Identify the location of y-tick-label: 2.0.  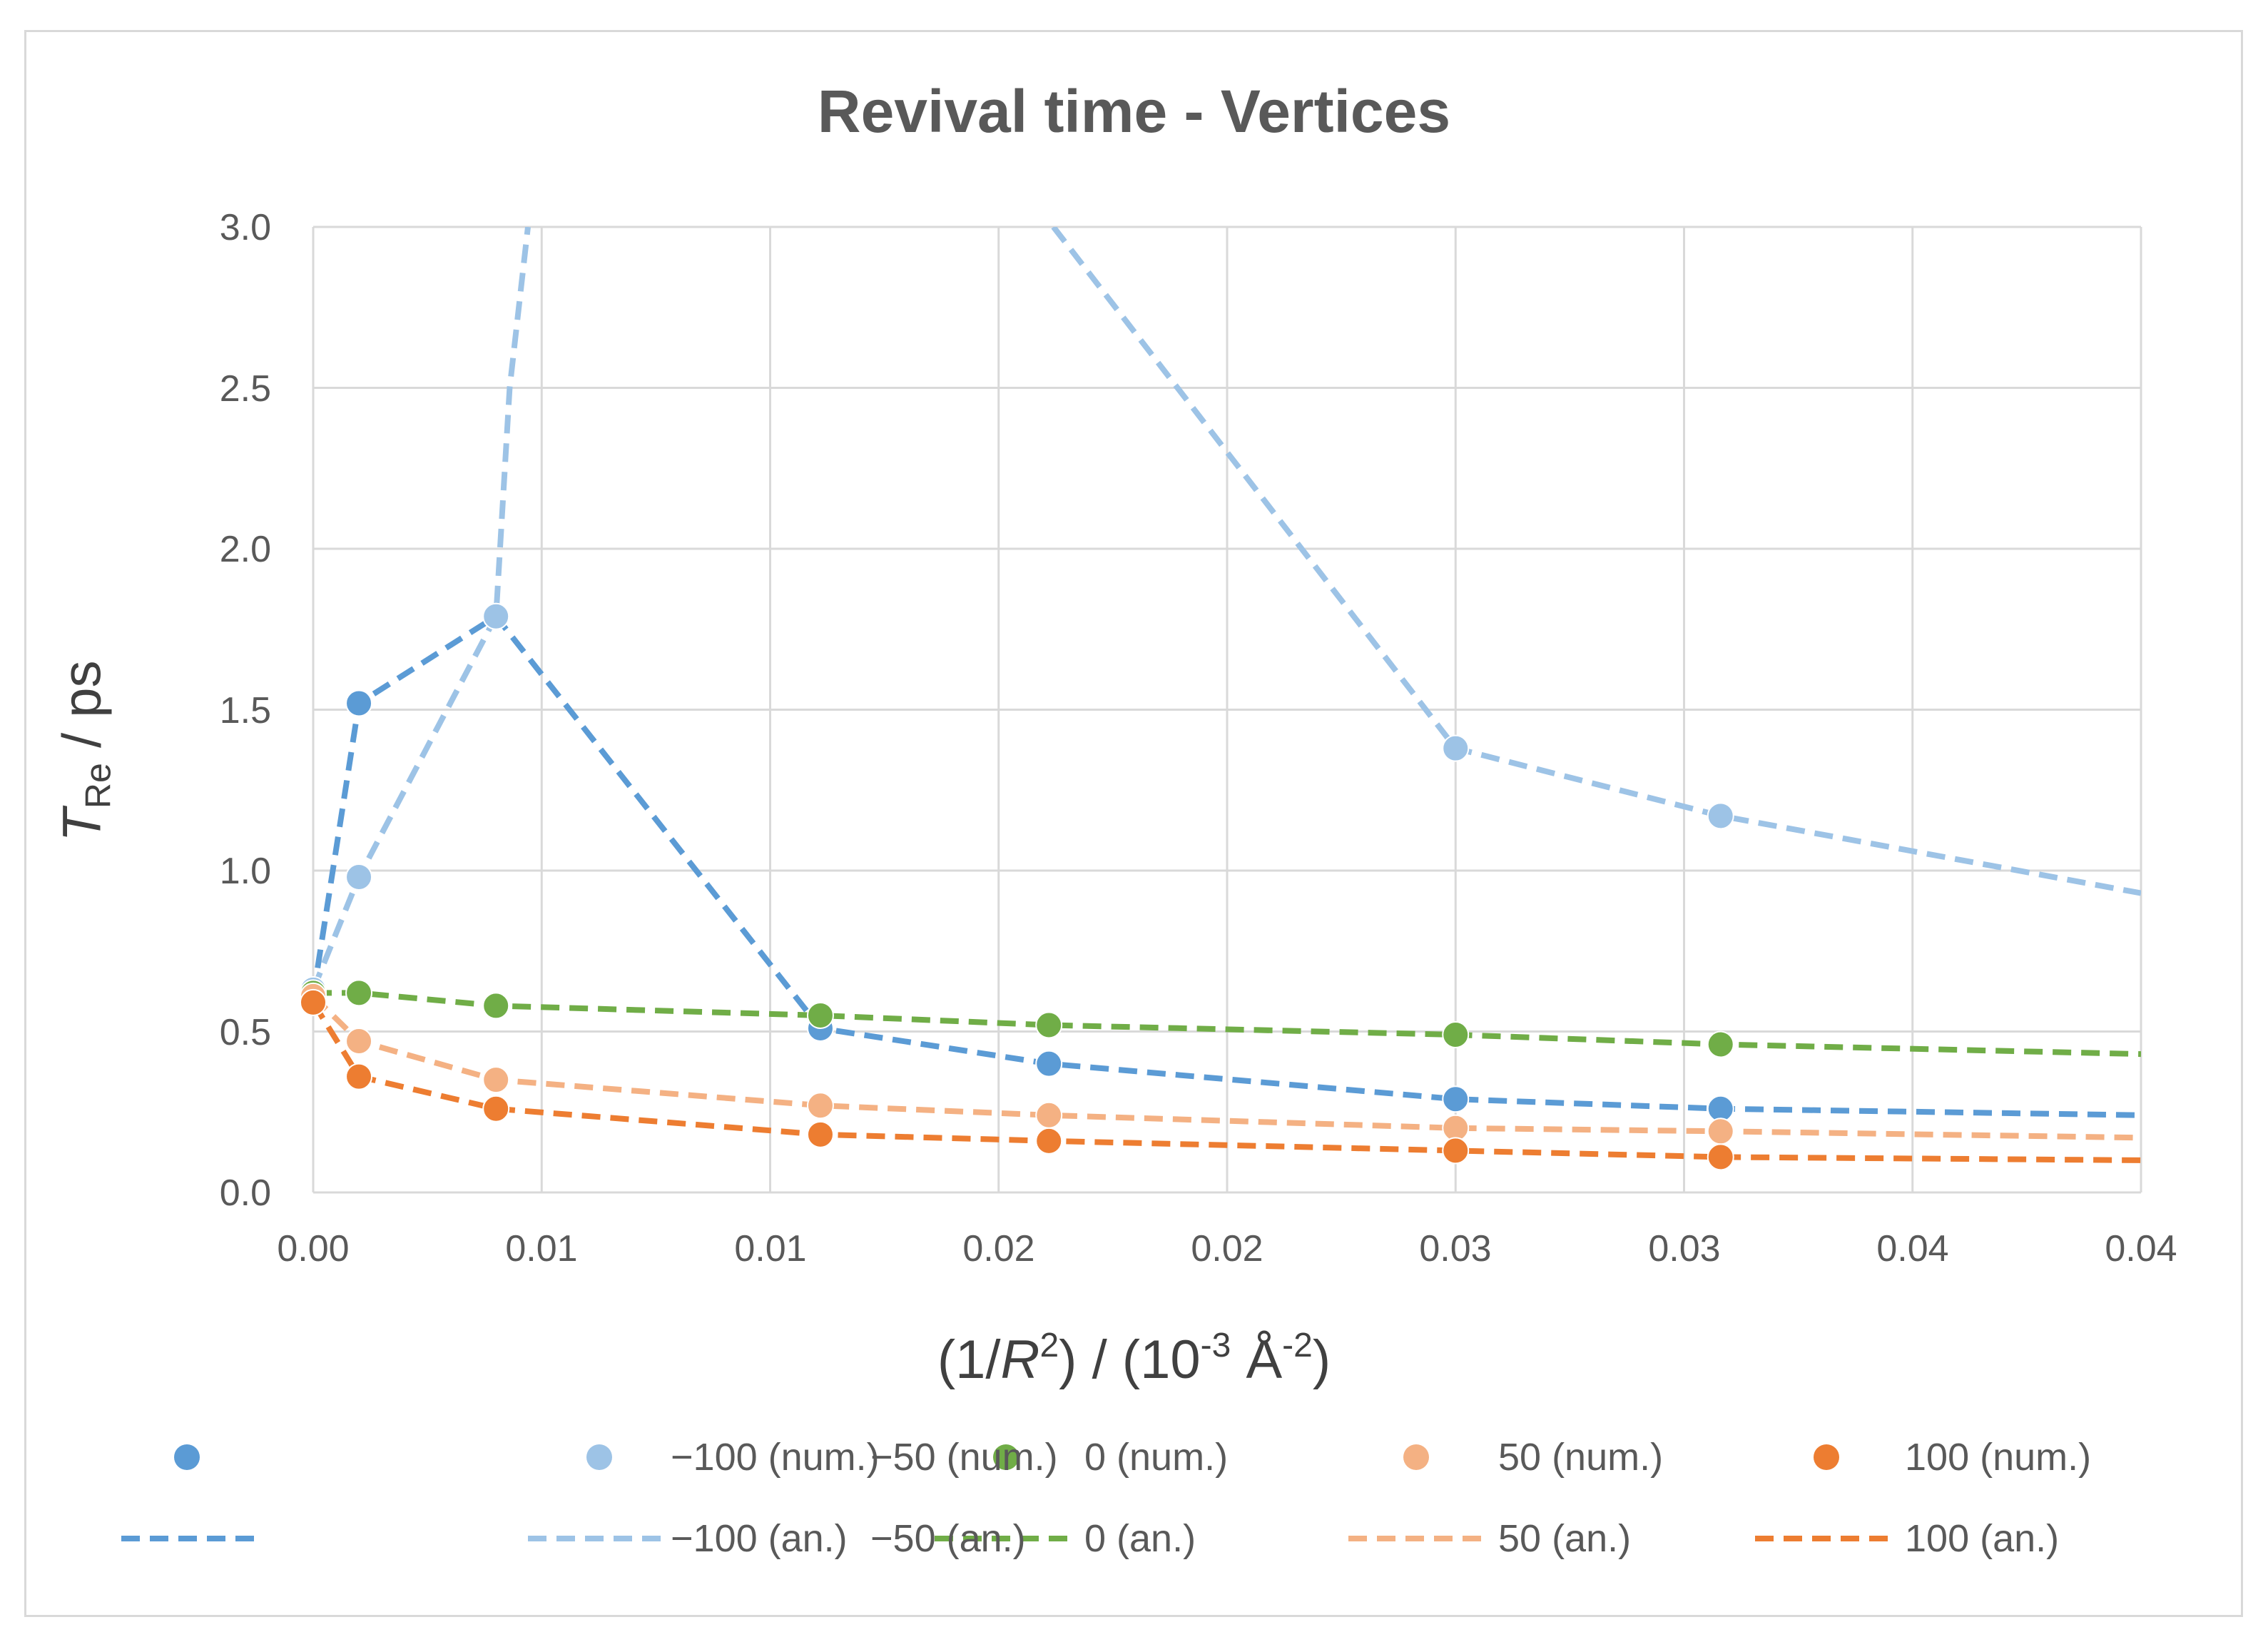
(245, 549).